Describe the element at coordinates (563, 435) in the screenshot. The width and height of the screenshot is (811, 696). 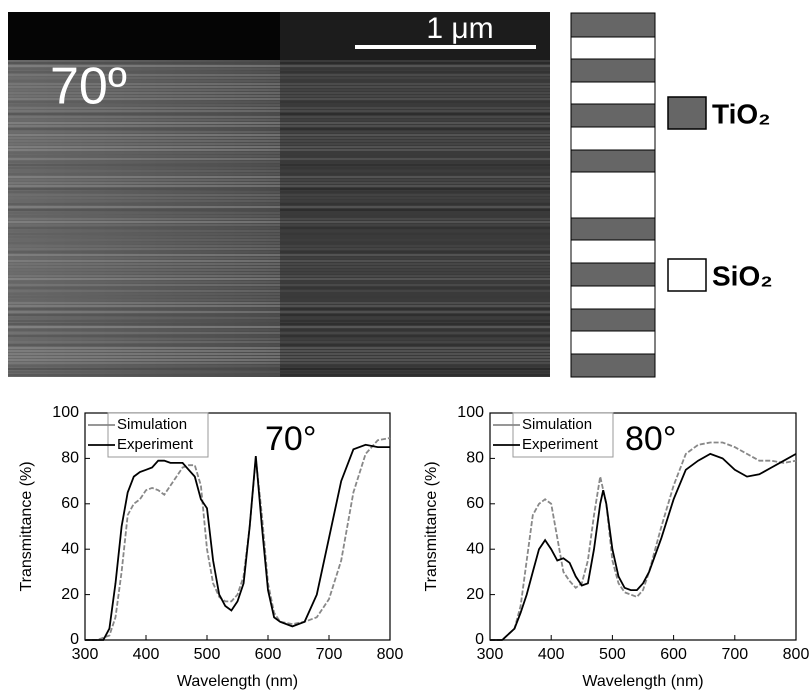
I see `legend-box` at that location.